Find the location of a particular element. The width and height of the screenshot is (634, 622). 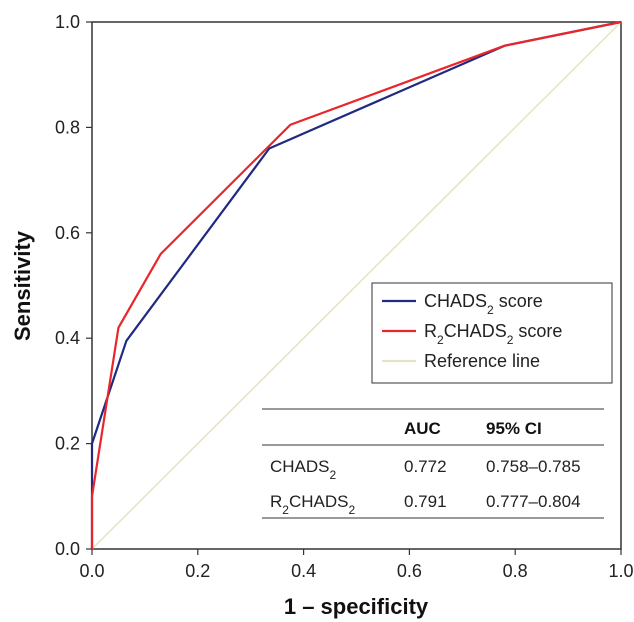

y-tick-label: 0.2 is located at coordinates (67, 444).